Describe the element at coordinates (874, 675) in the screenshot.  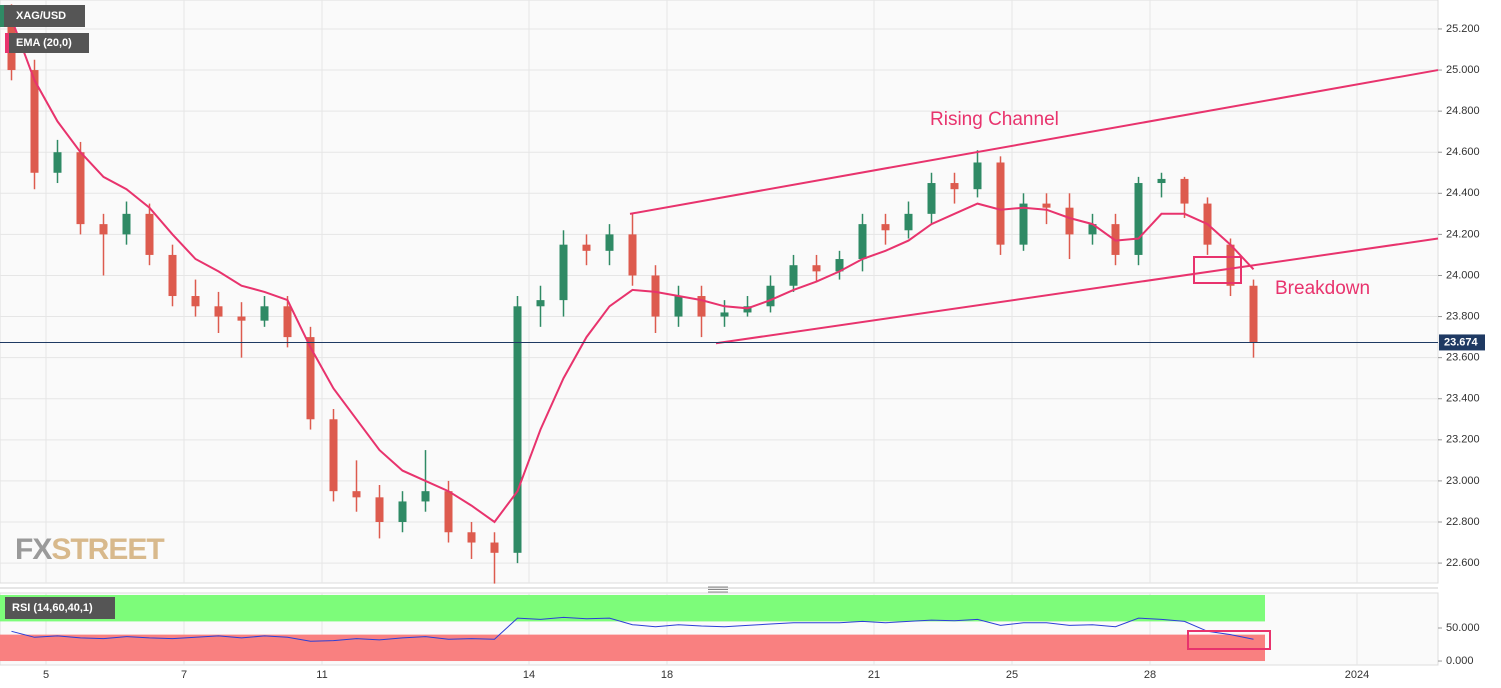
I see `x-tick-label: 21` at that location.